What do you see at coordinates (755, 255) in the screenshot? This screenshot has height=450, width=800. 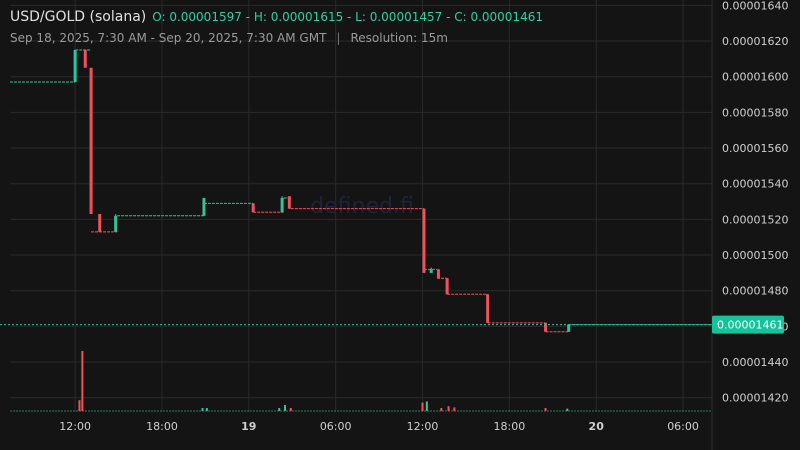 I see `y-tick-label: 0.00001500` at bounding box center [755, 255].